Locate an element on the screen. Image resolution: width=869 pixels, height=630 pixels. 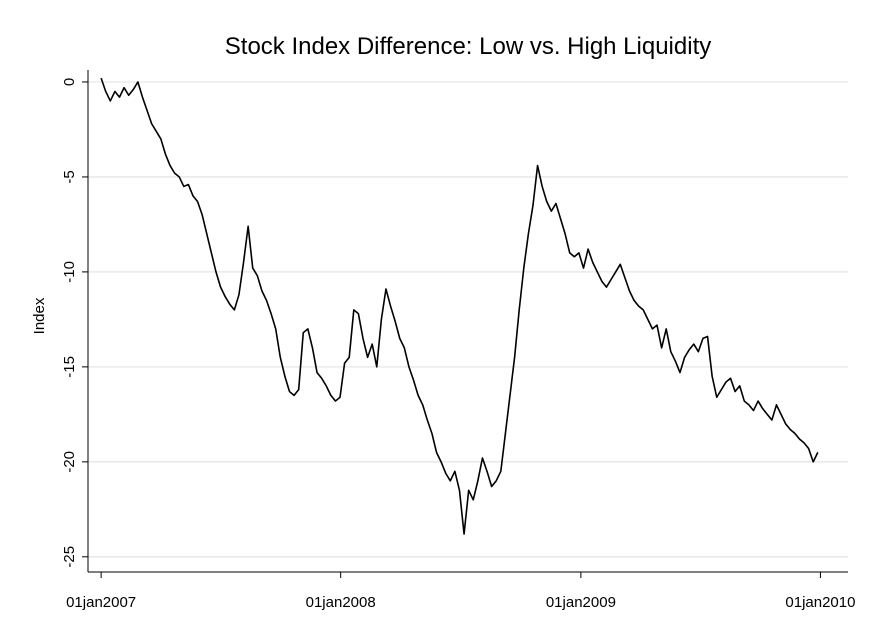
x-tick-label: 01jan2007 is located at coordinates (101, 602).